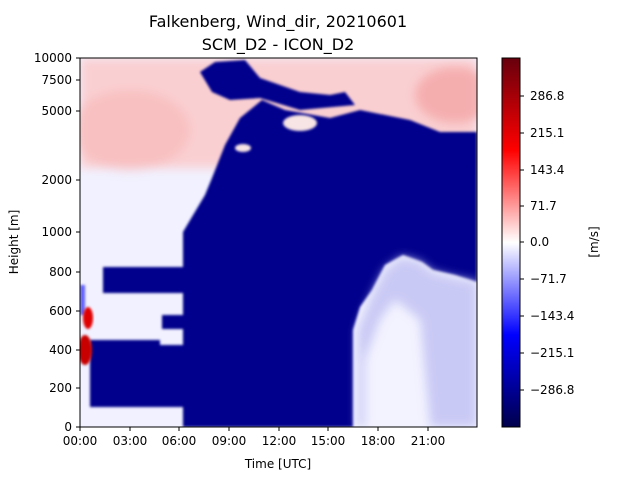 The height and width of the screenshot is (480, 640). I want to click on x-tick-label-18: 18:00, so click(378, 441).